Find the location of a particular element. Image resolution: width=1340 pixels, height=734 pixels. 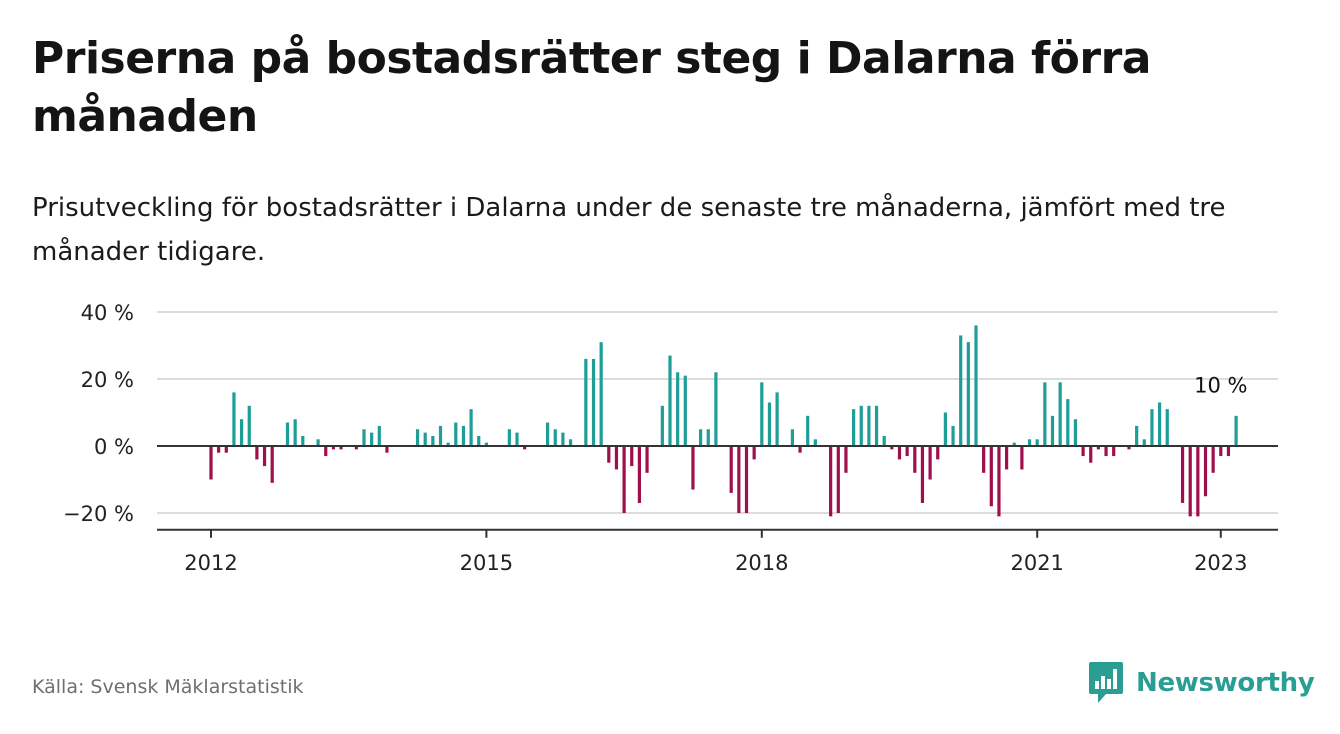

latest-value-label: 10 % is located at coordinates (1220, 386).